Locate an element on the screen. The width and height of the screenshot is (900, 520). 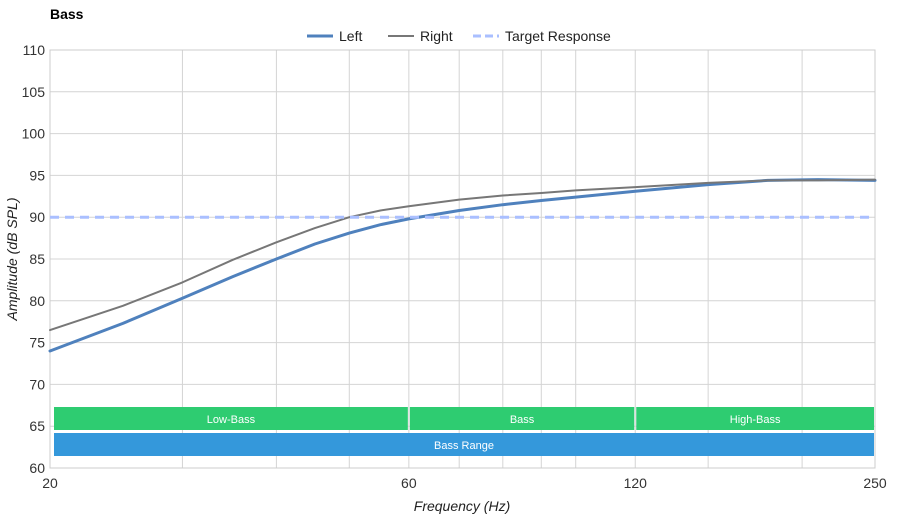
x-tick-label: 20 is located at coordinates (50, 483).